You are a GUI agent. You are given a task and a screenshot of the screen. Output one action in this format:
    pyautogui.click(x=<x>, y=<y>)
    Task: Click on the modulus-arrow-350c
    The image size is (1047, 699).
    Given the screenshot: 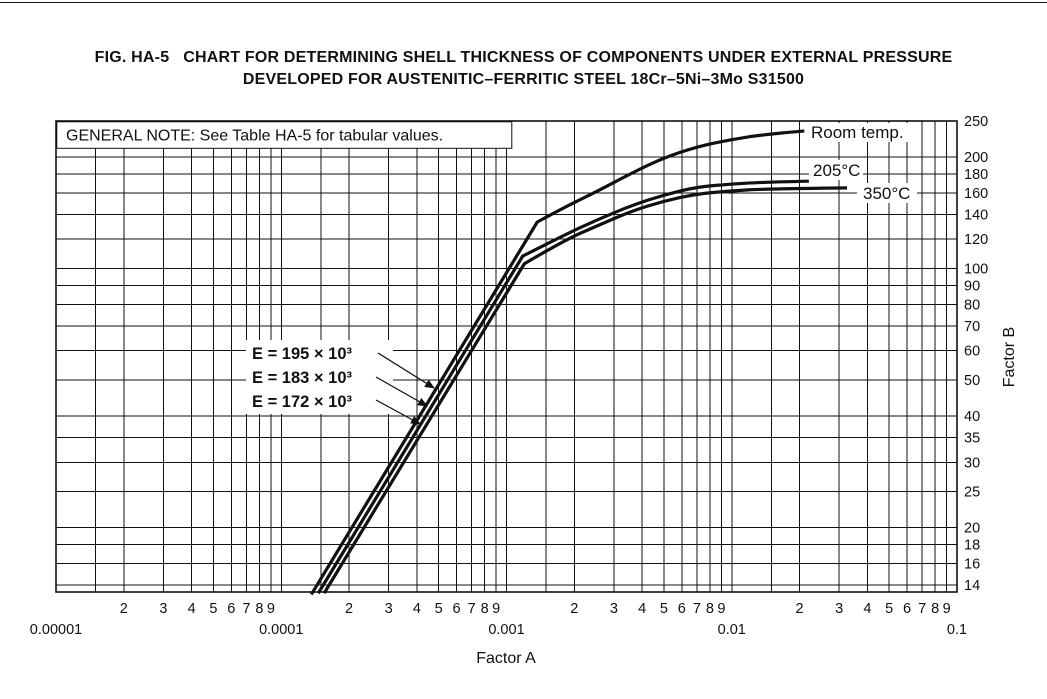 What is the action you would take?
    pyautogui.click(x=398, y=412)
    